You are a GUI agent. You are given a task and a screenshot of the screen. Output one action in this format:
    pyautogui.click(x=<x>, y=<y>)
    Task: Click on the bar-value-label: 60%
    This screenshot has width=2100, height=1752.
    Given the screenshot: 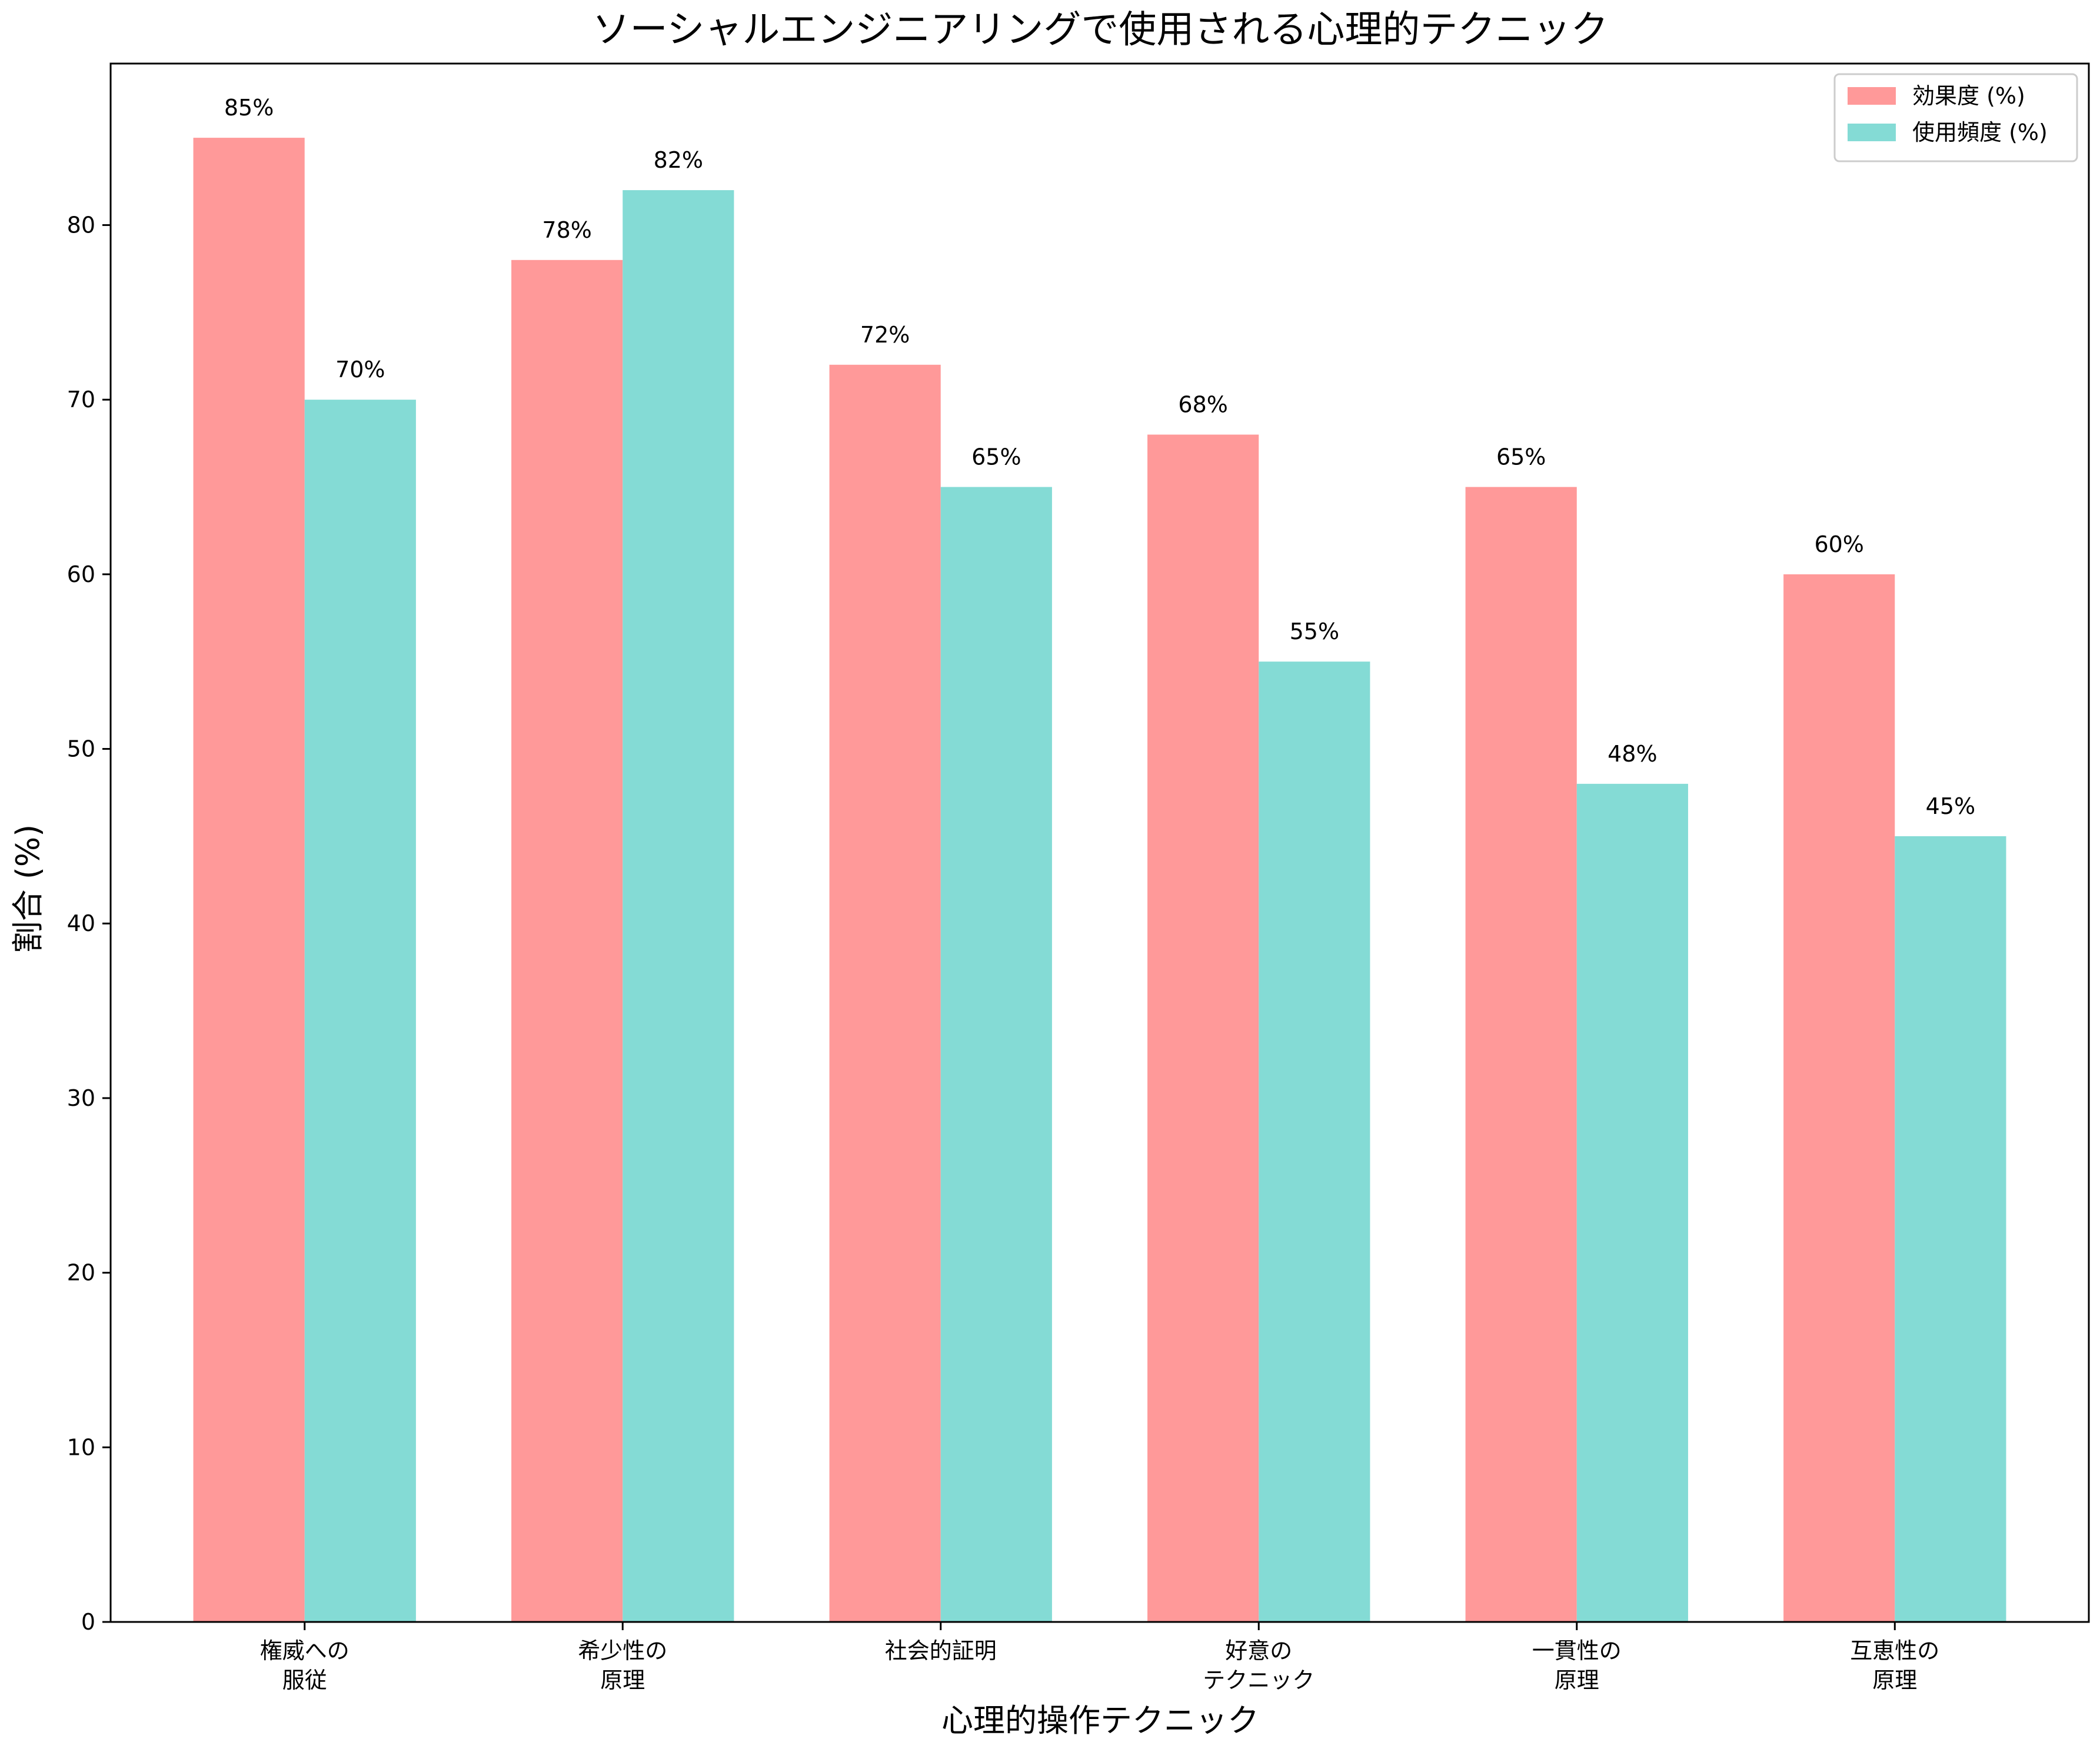 What is the action you would take?
    pyautogui.click(x=1838, y=544)
    